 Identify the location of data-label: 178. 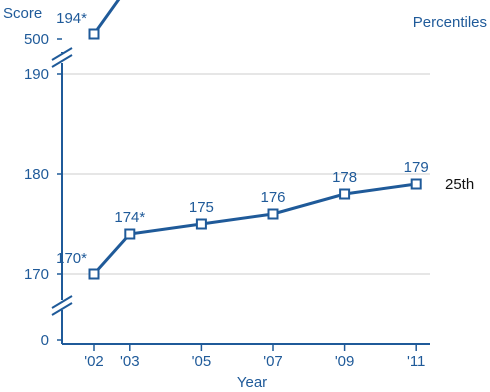
(344, 177).